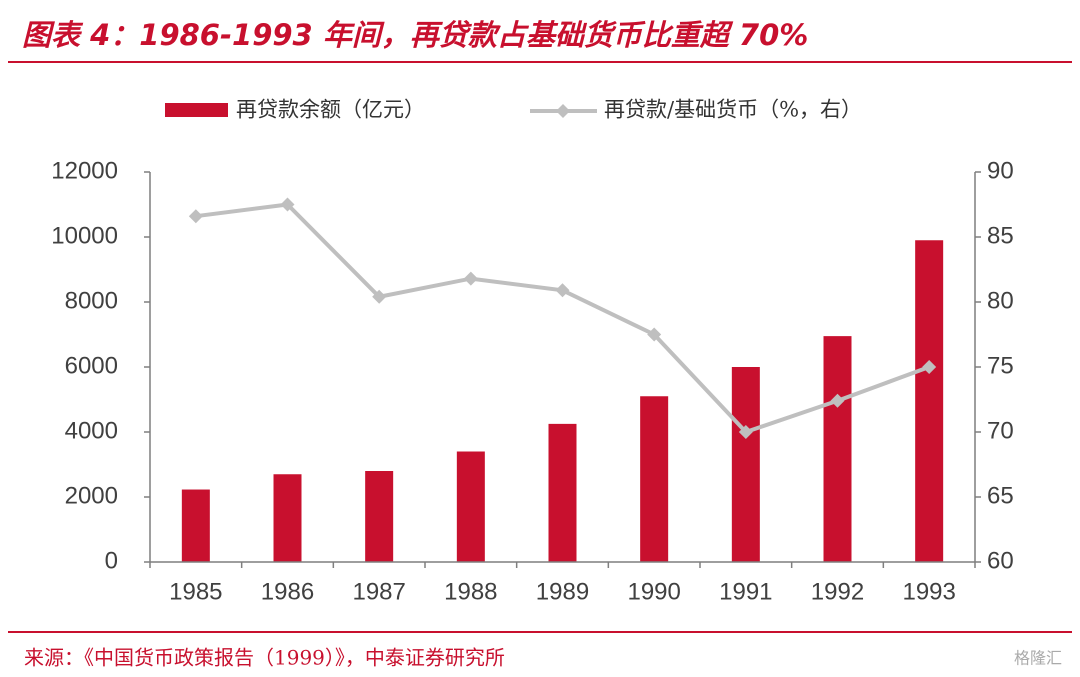 Image resolution: width=1080 pixels, height=677 pixels. Describe the element at coordinates (111, 560) in the screenshot. I see `y-tick-label: 0` at that location.